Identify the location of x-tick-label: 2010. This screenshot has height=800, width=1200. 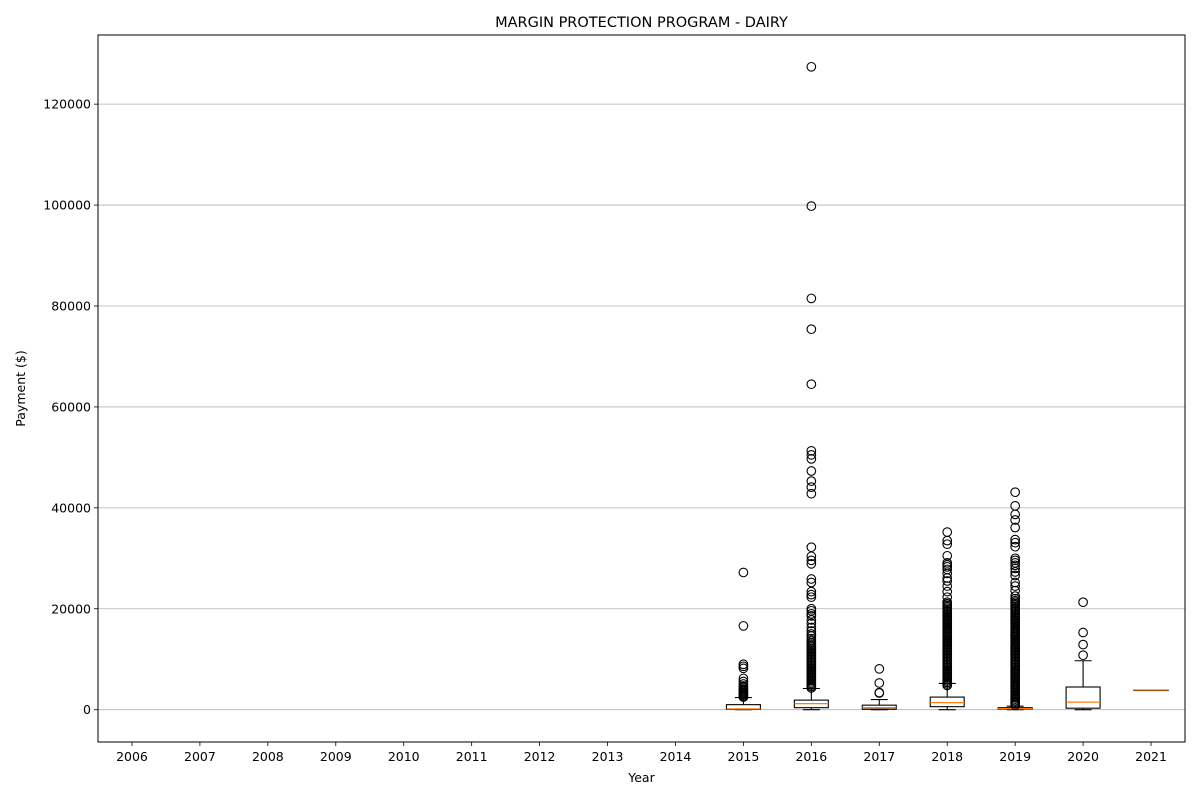
(404, 756).